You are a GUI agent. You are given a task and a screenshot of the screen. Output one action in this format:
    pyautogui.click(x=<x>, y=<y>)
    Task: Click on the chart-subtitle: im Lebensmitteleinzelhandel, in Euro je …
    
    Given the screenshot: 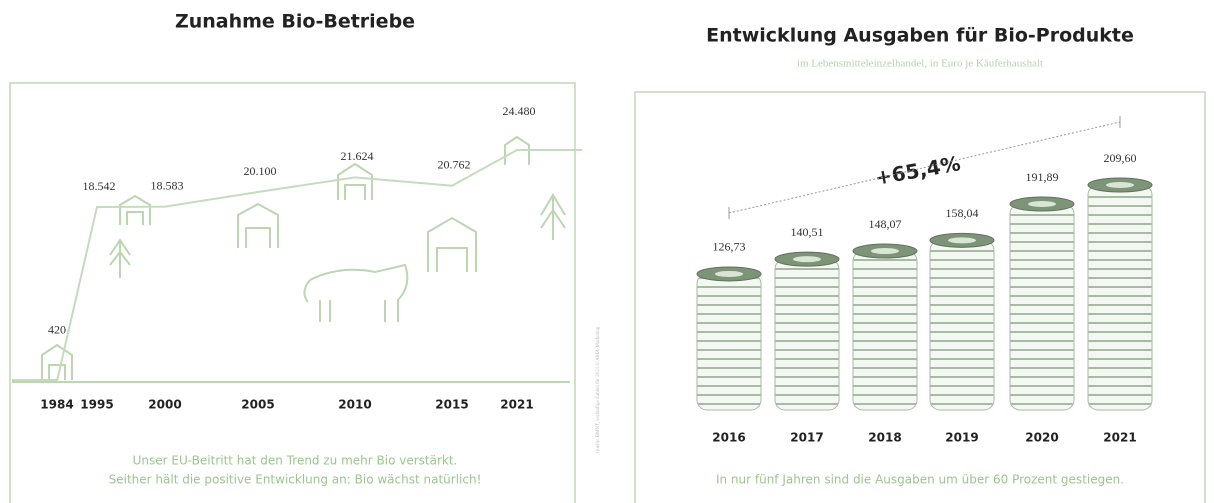 What is the action you would take?
    pyautogui.click(x=920, y=64)
    